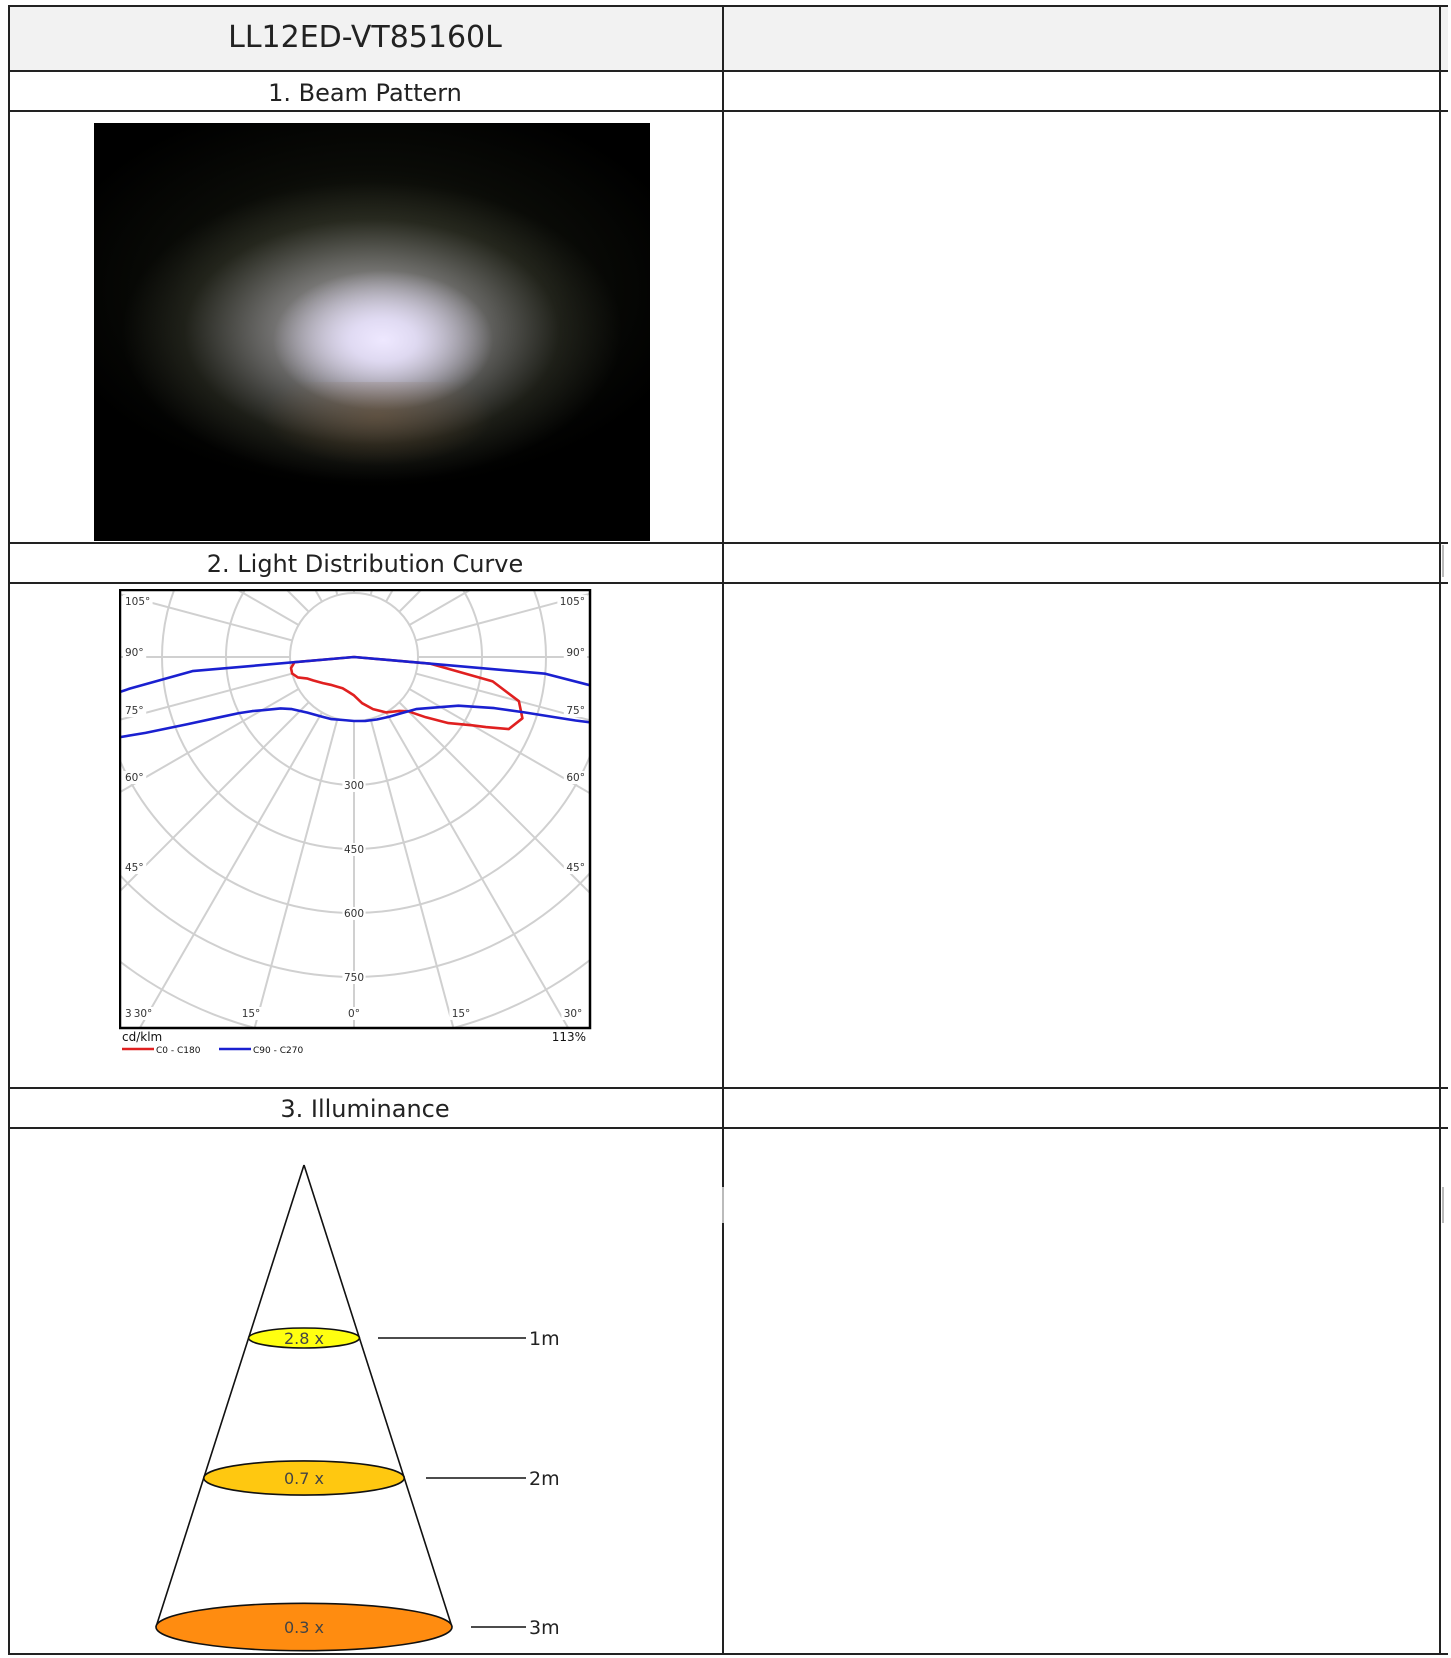 Image resolution: width=1451 pixels, height=1658 pixels. What do you see at coordinates (365, 37) in the screenshot?
I see `product-title: LL12ED-VT85160L` at bounding box center [365, 37].